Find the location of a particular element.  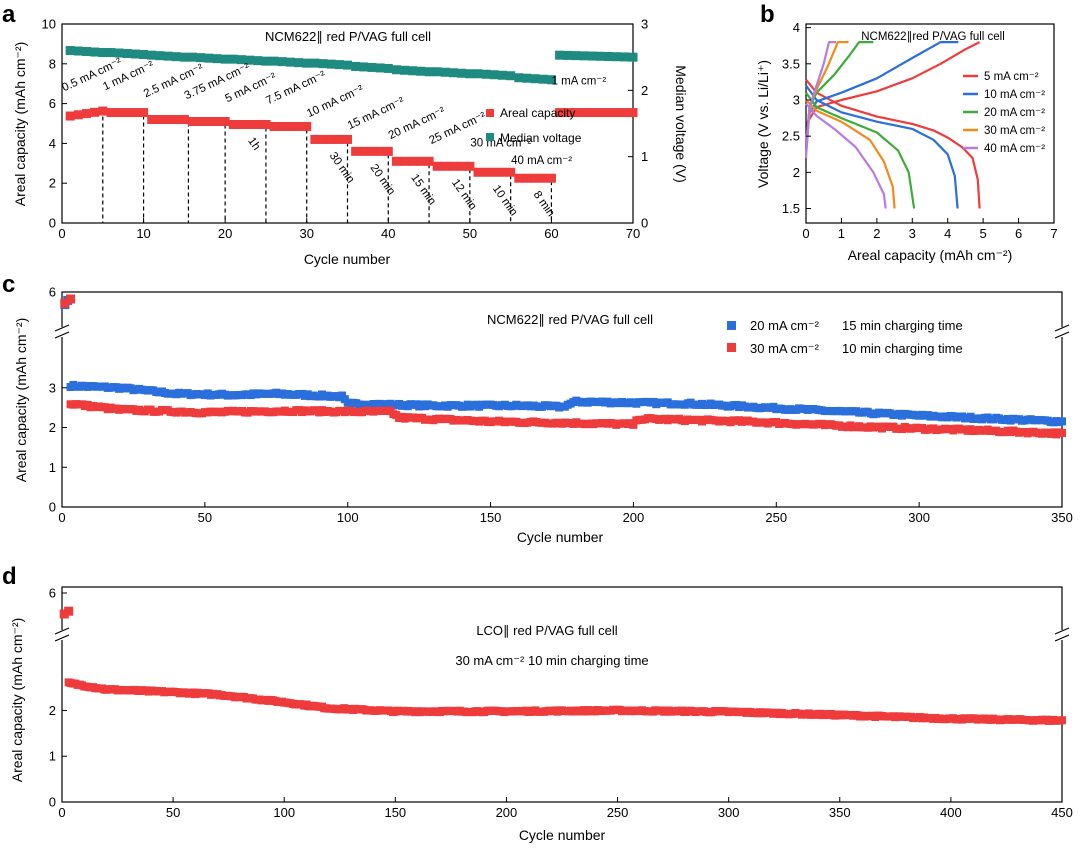

x-tick-label: 150 is located at coordinates (491, 517).